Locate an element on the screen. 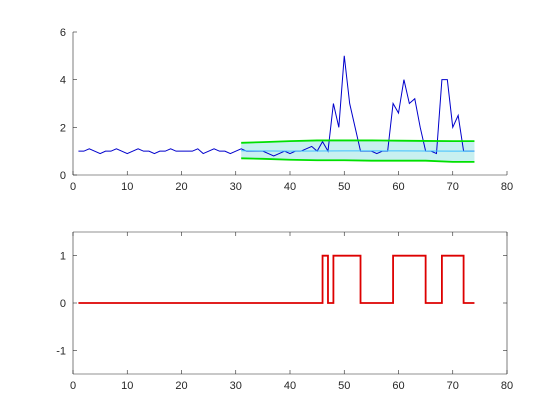  y-tick-label: 4 is located at coordinates (63, 81).